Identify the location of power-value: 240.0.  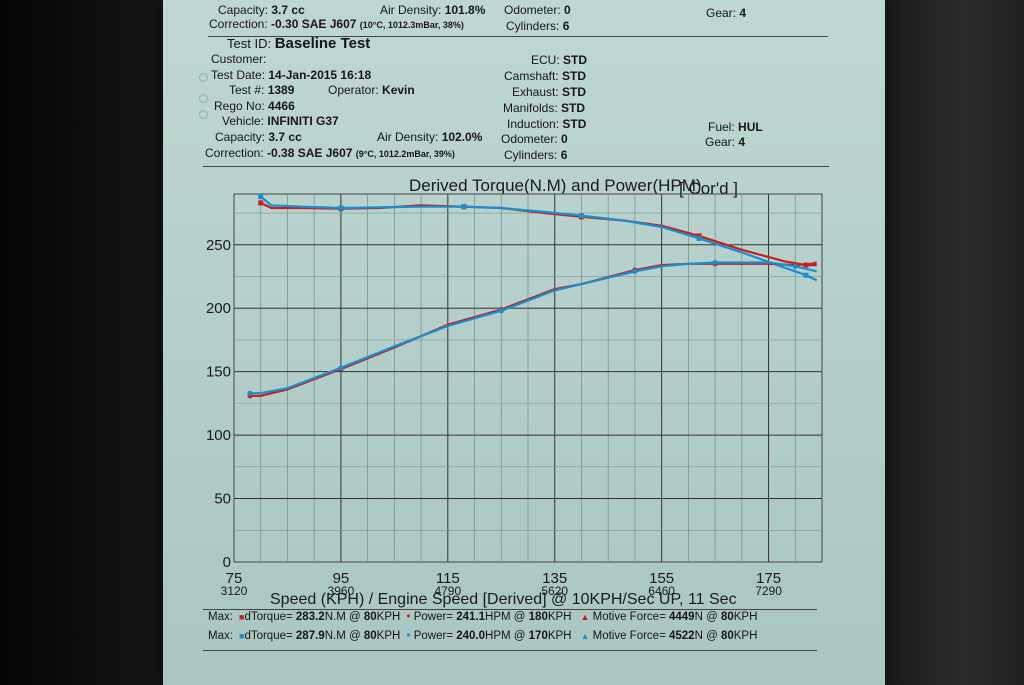
(471, 636).